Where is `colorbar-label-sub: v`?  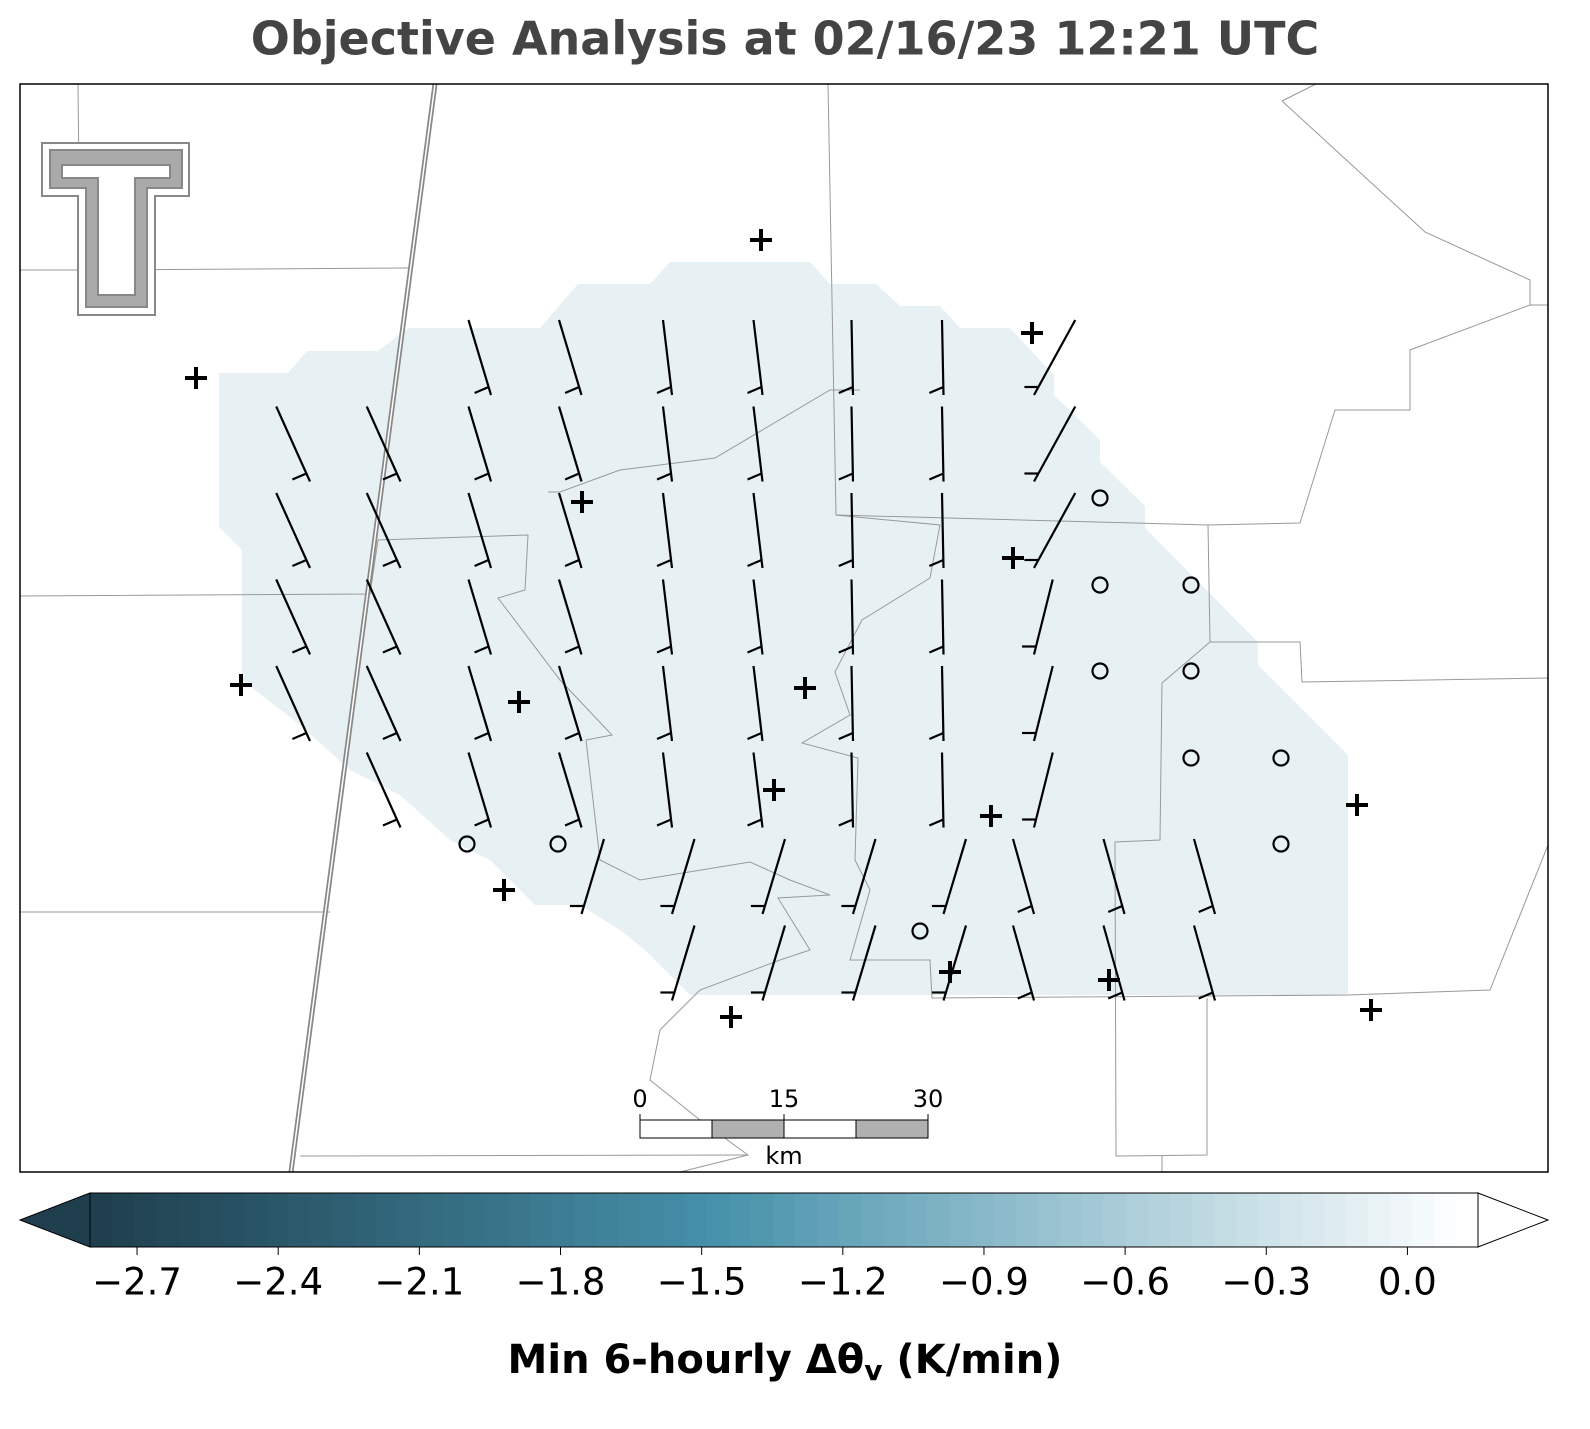
colorbar-label-sub: v is located at coordinates (873, 1370).